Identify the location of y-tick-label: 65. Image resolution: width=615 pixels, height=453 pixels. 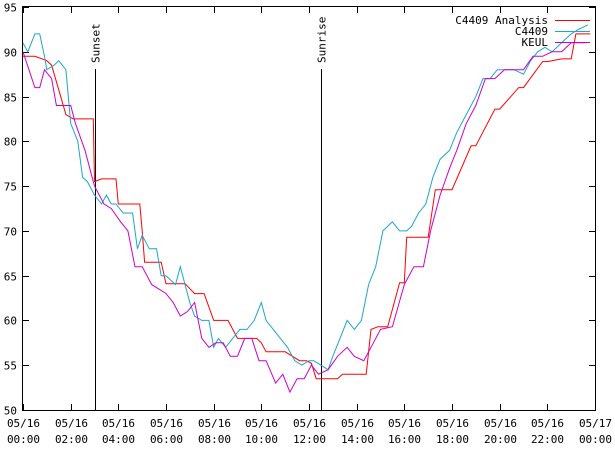
(10, 277).